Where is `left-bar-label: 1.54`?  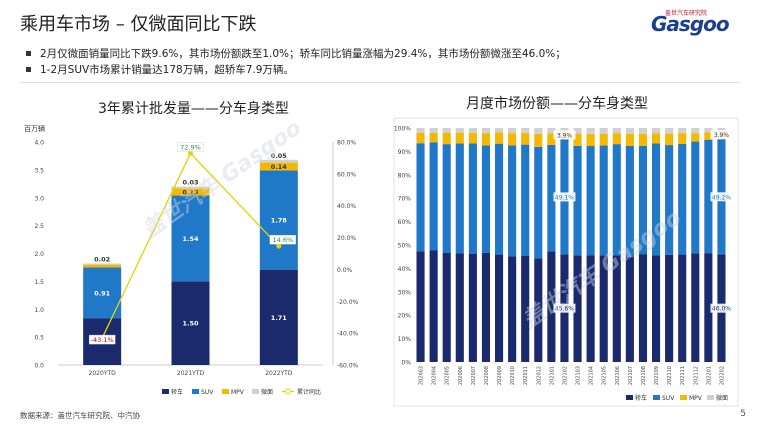
left-bar-label: 1.54 is located at coordinates (190, 239).